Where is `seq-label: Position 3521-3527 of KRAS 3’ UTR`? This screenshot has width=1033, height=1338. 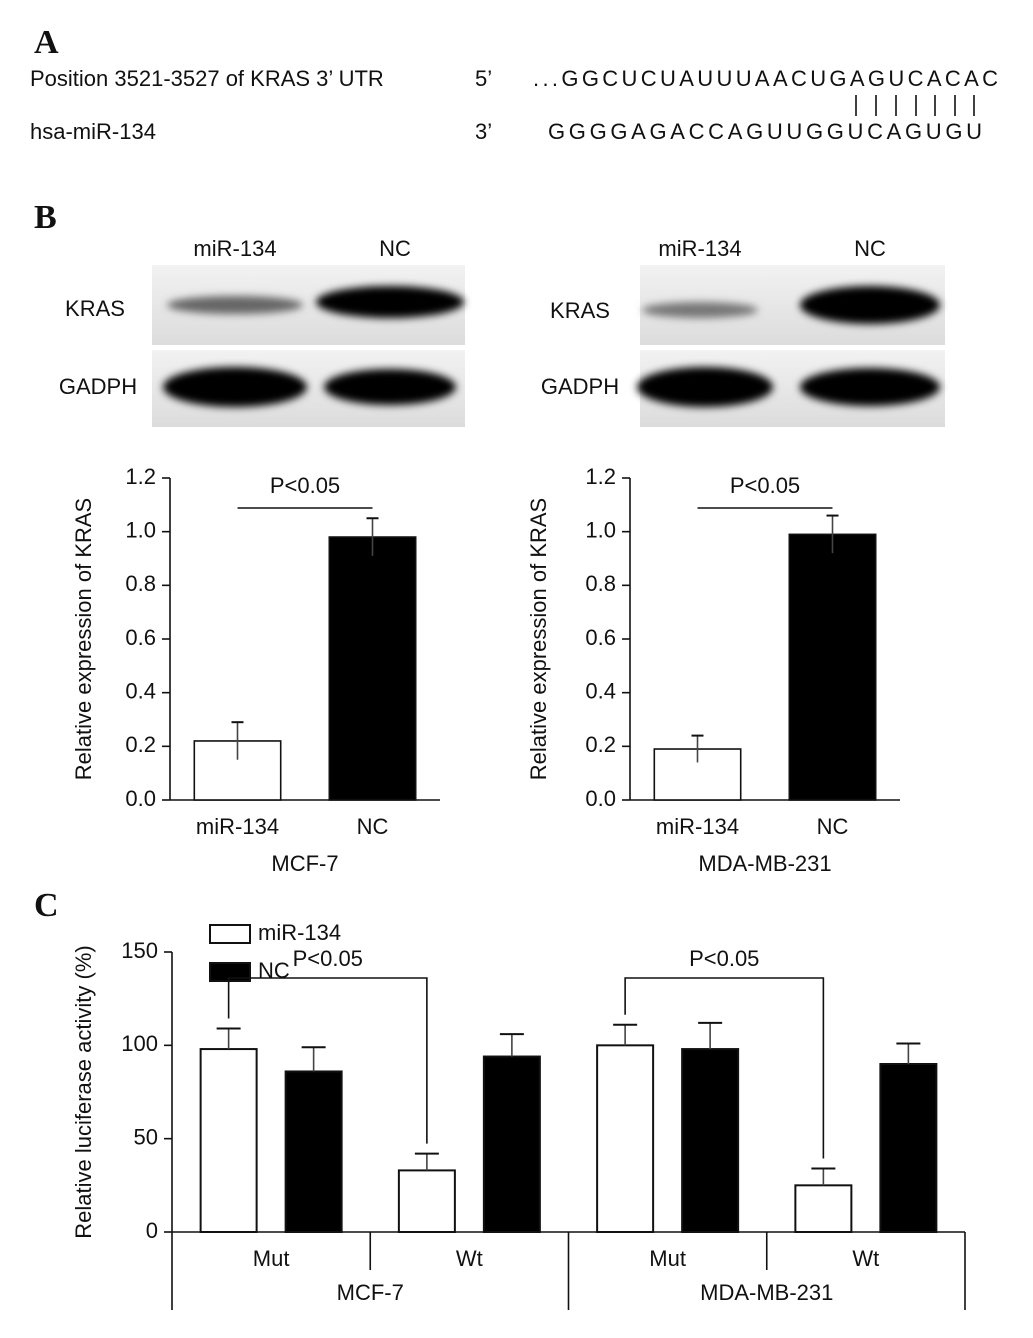
seq-label: Position 3521-3527 of KRAS 3’ UTR is located at coordinates (207, 78).